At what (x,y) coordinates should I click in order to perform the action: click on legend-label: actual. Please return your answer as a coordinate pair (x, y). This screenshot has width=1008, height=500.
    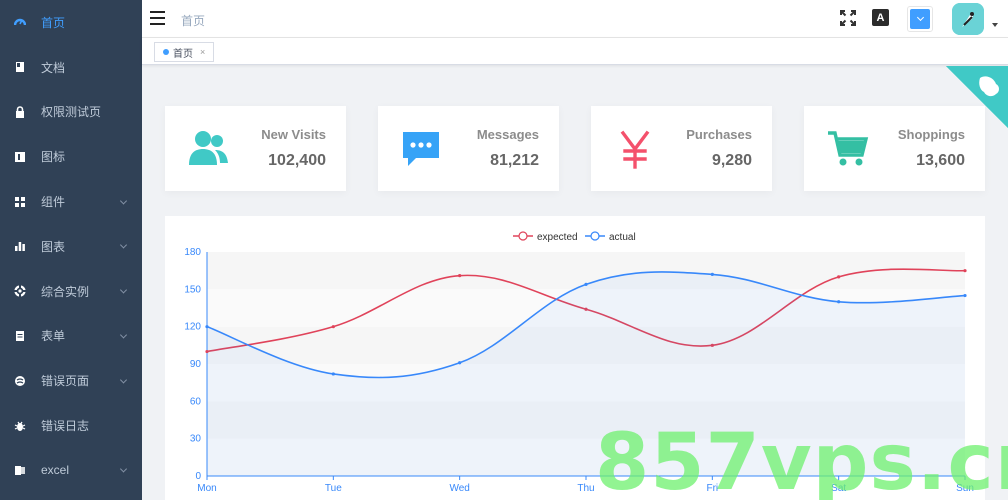
    Looking at the image, I should click on (622, 237).